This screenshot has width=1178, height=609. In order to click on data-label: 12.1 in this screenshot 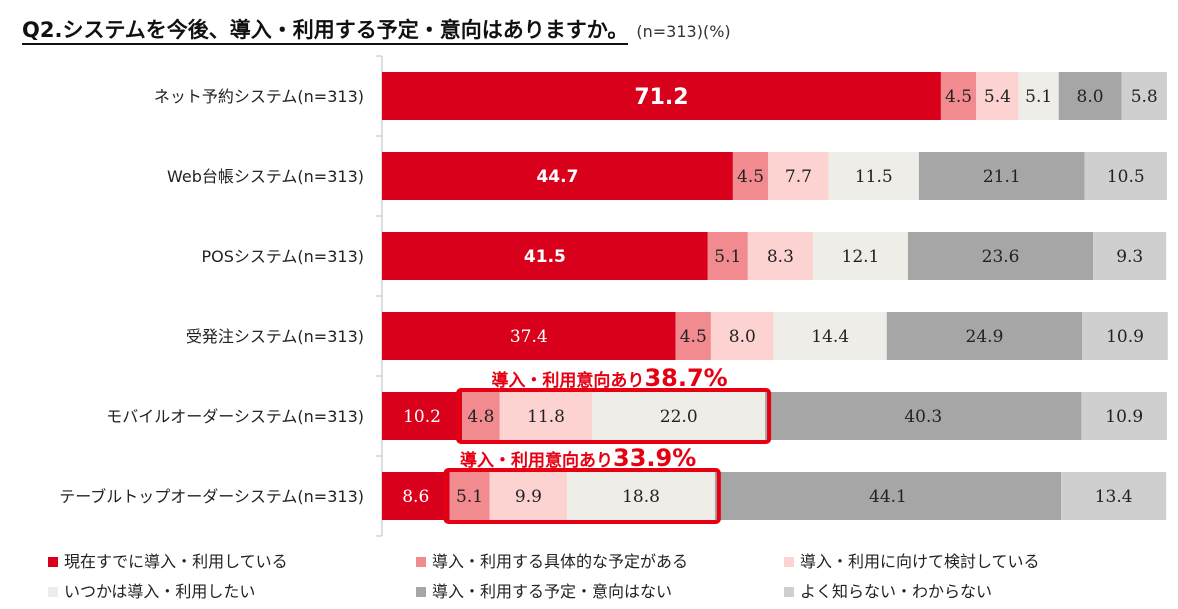, I will do `click(861, 257)`.